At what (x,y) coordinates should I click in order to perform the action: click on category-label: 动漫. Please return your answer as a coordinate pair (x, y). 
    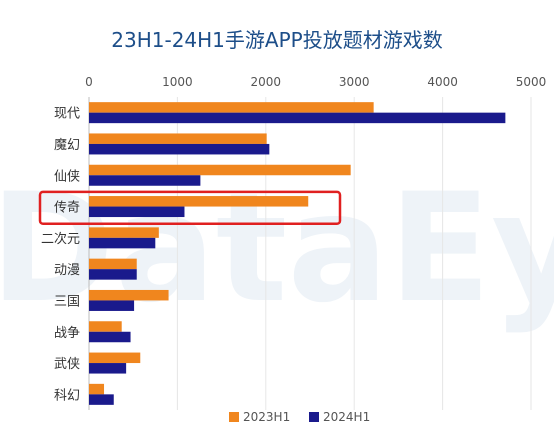
    Looking at the image, I should click on (67, 270).